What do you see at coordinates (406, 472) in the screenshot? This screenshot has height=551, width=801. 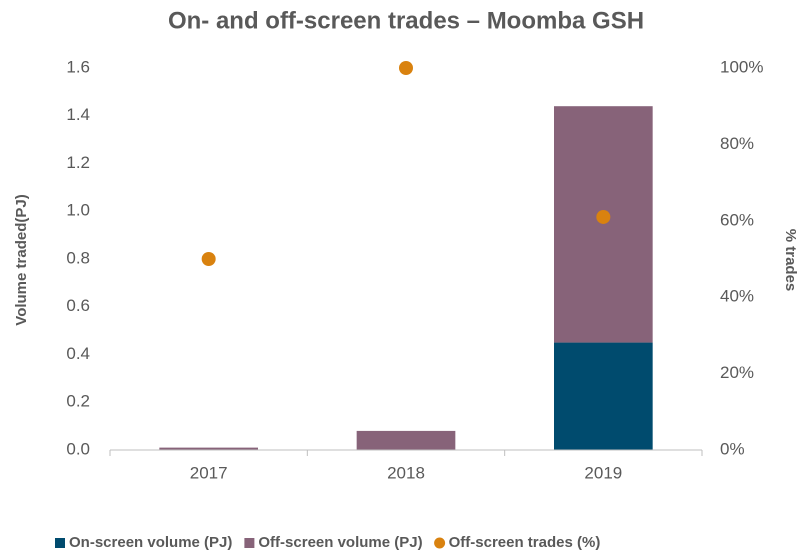 I see `x-tick-label: 2018` at bounding box center [406, 472].